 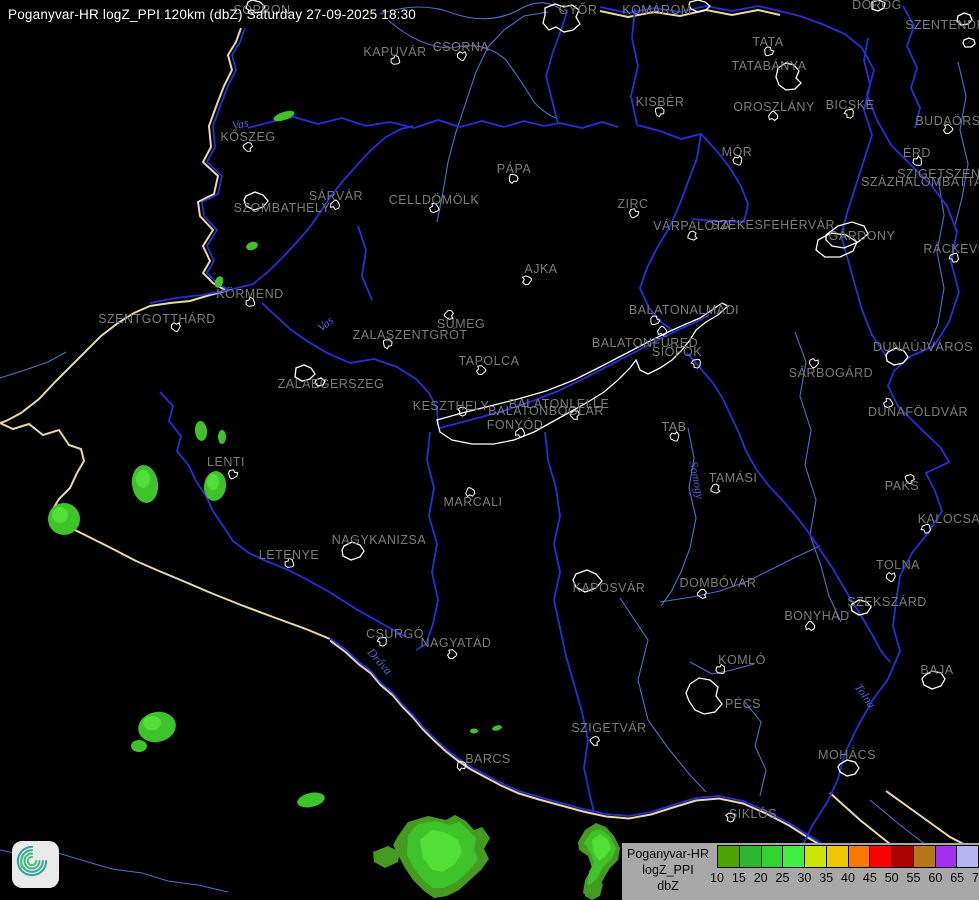 I want to click on city-label: KAPOSVÁR, so click(x=609, y=587).